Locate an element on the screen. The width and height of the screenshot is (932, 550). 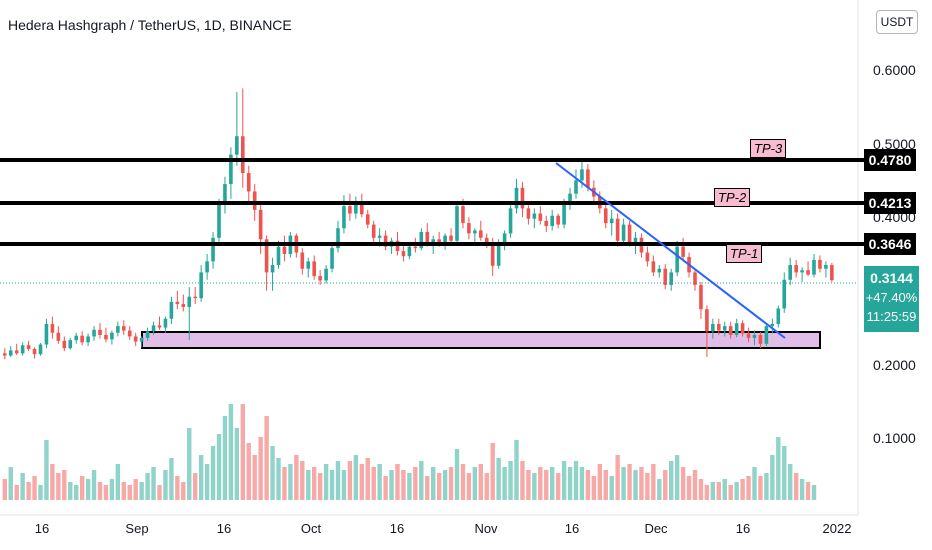
price-label: 0.6000 is located at coordinates (894, 70).